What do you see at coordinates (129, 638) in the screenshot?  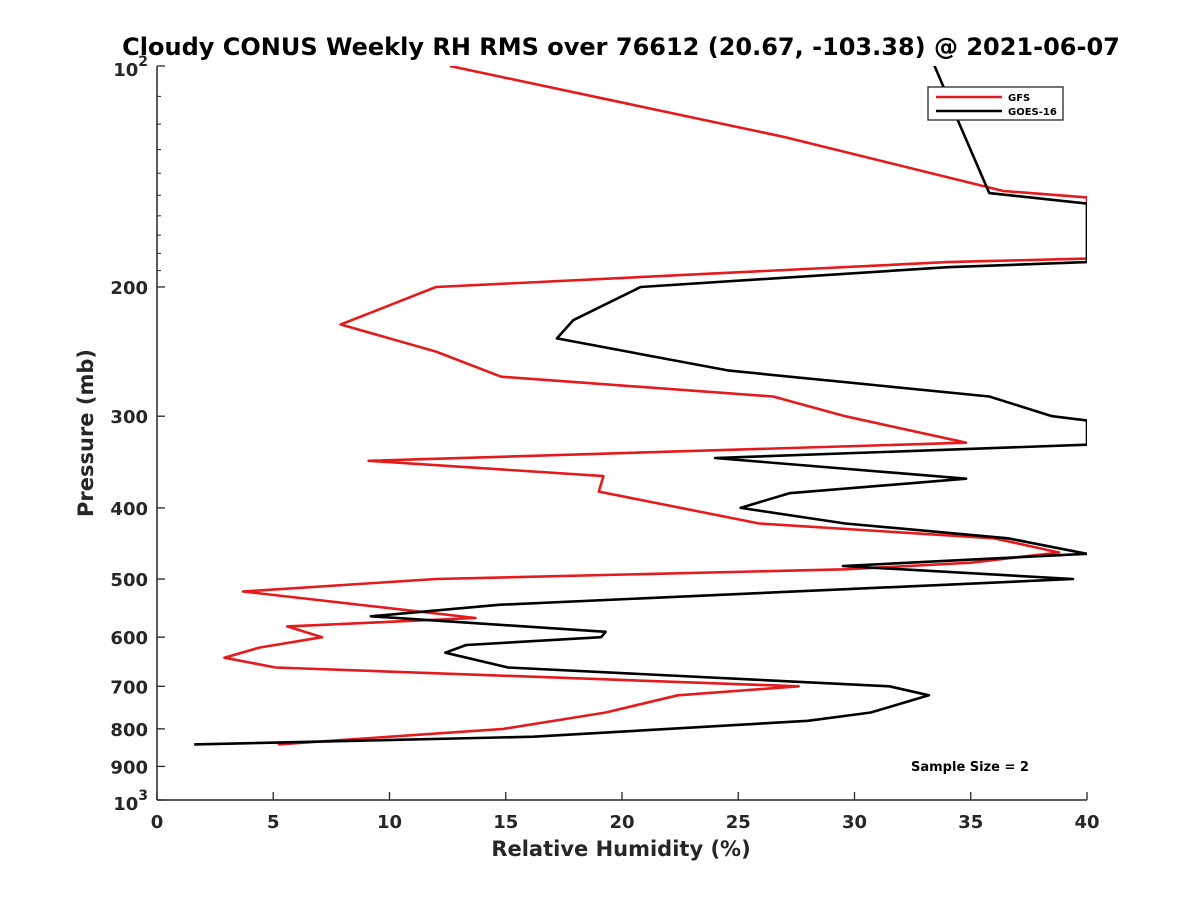 I see `y-tick-label: 600` at bounding box center [129, 638].